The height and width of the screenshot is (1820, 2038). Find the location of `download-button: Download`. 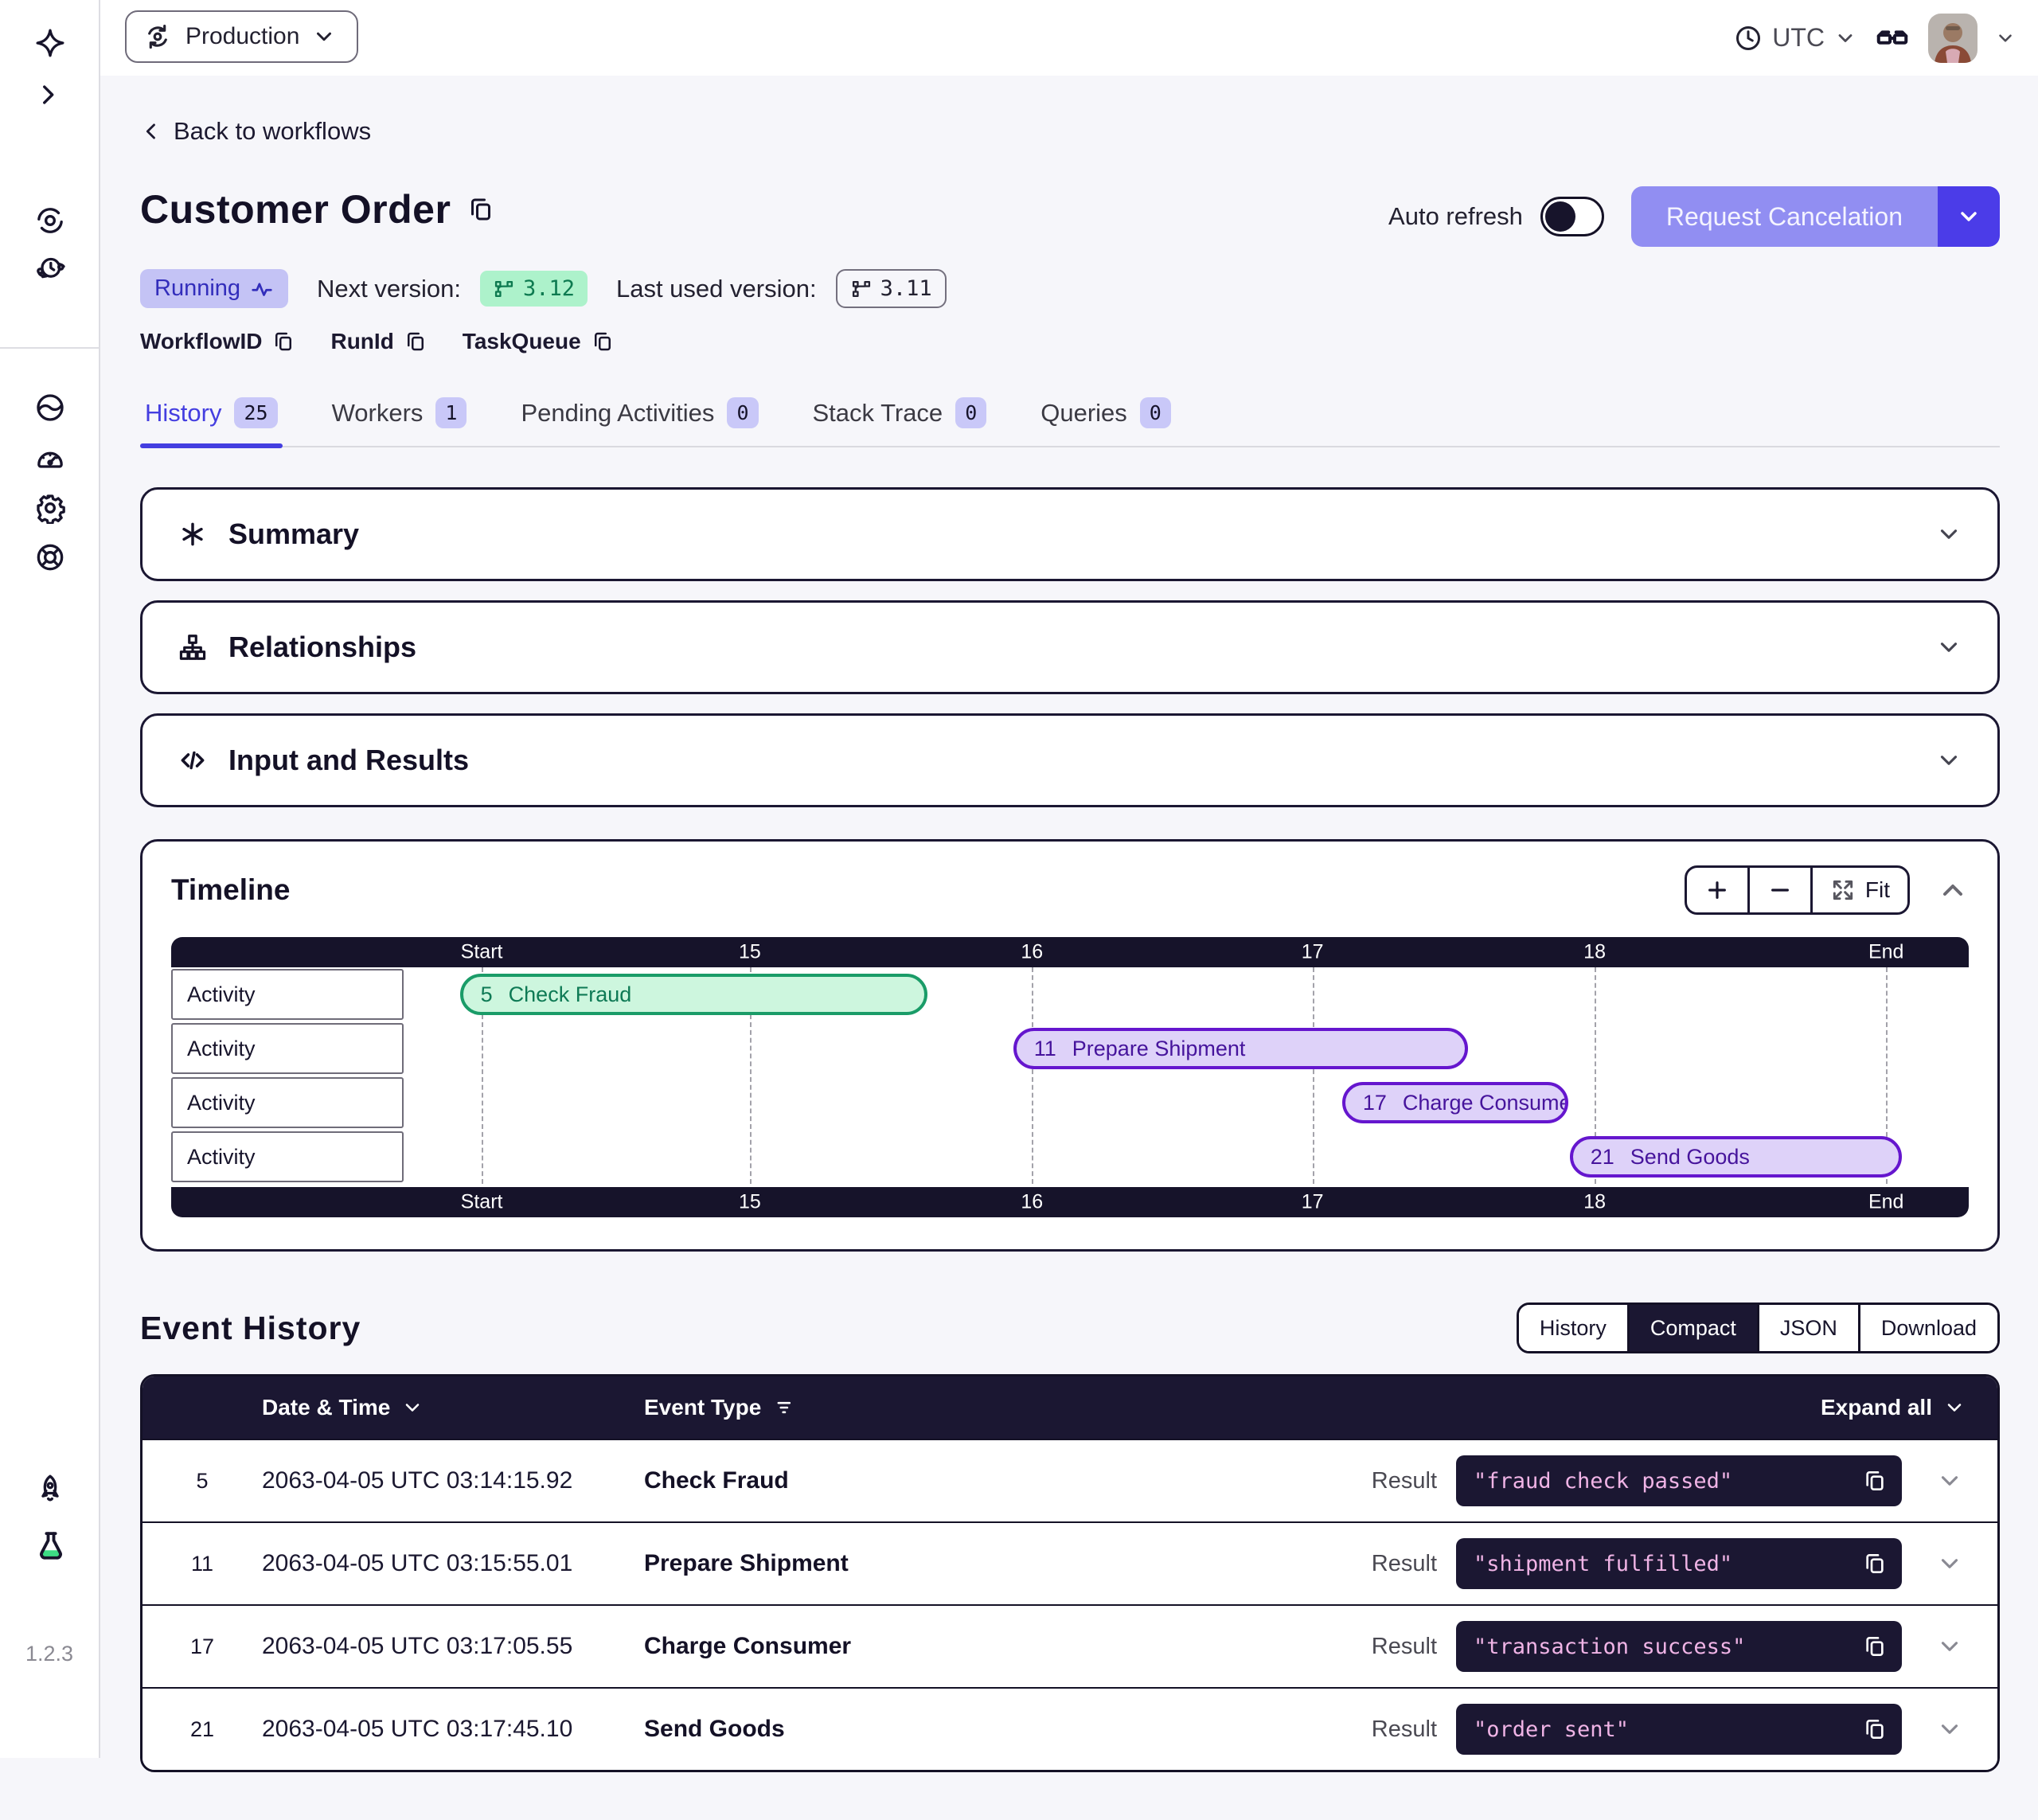

download-button: Download is located at coordinates (1929, 1328).